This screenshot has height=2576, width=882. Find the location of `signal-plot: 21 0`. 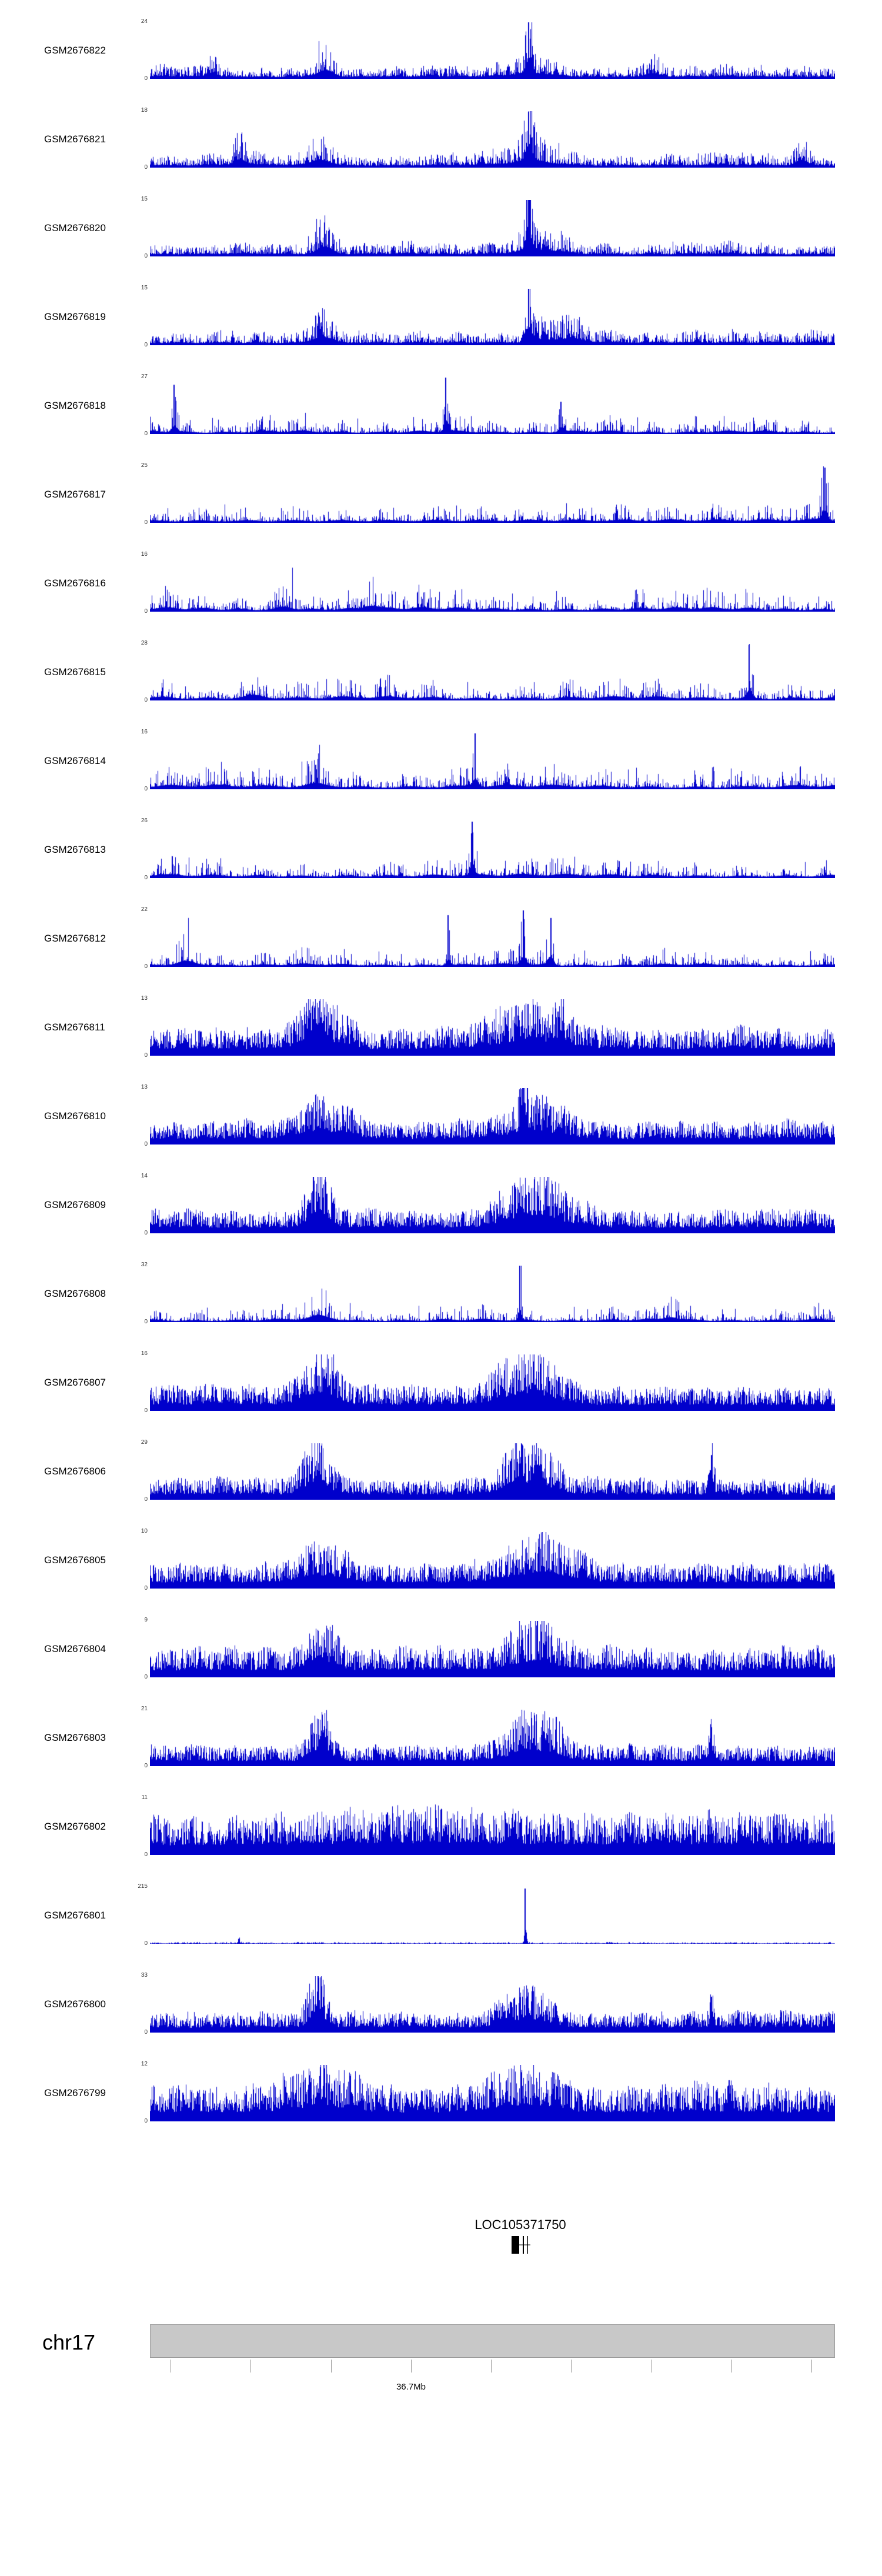

signal-plot: 21 0 is located at coordinates (488, 1737).